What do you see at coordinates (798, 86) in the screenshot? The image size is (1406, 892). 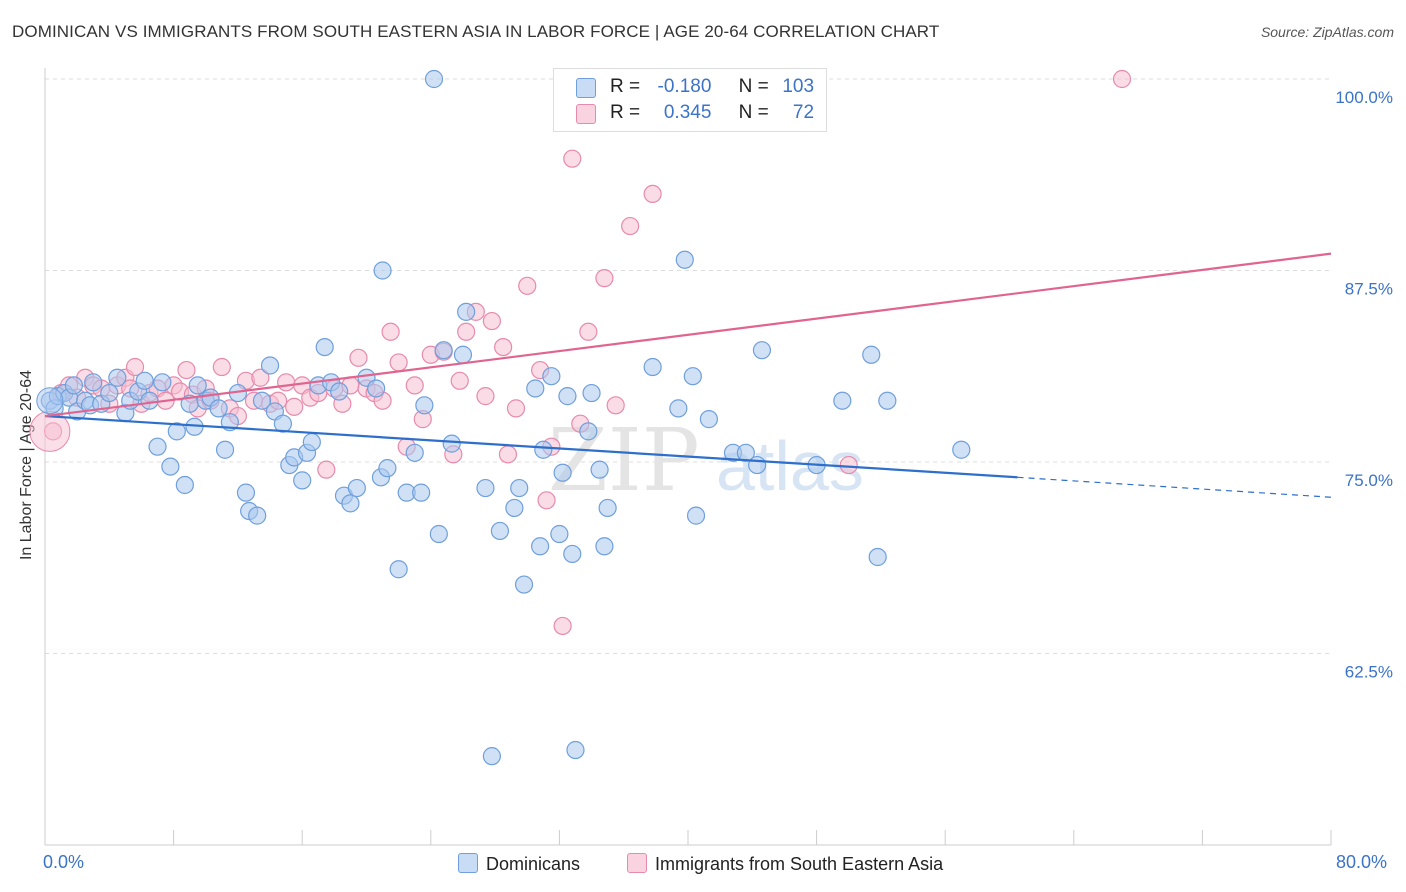 I see `legend-n-value: 103` at bounding box center [798, 86].